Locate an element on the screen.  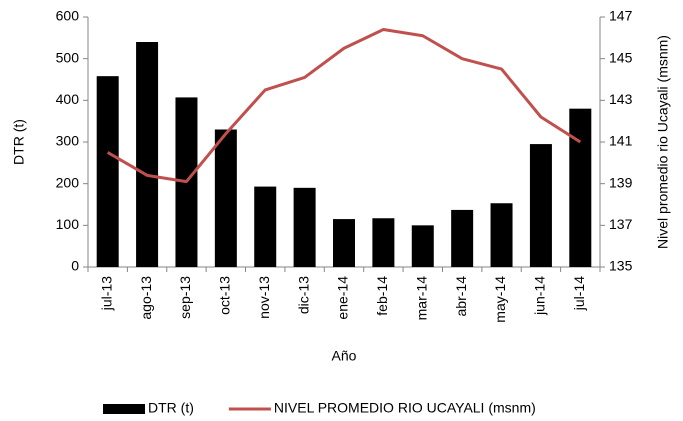
x-tick-label: feb-14 is located at coordinates (382, 296).